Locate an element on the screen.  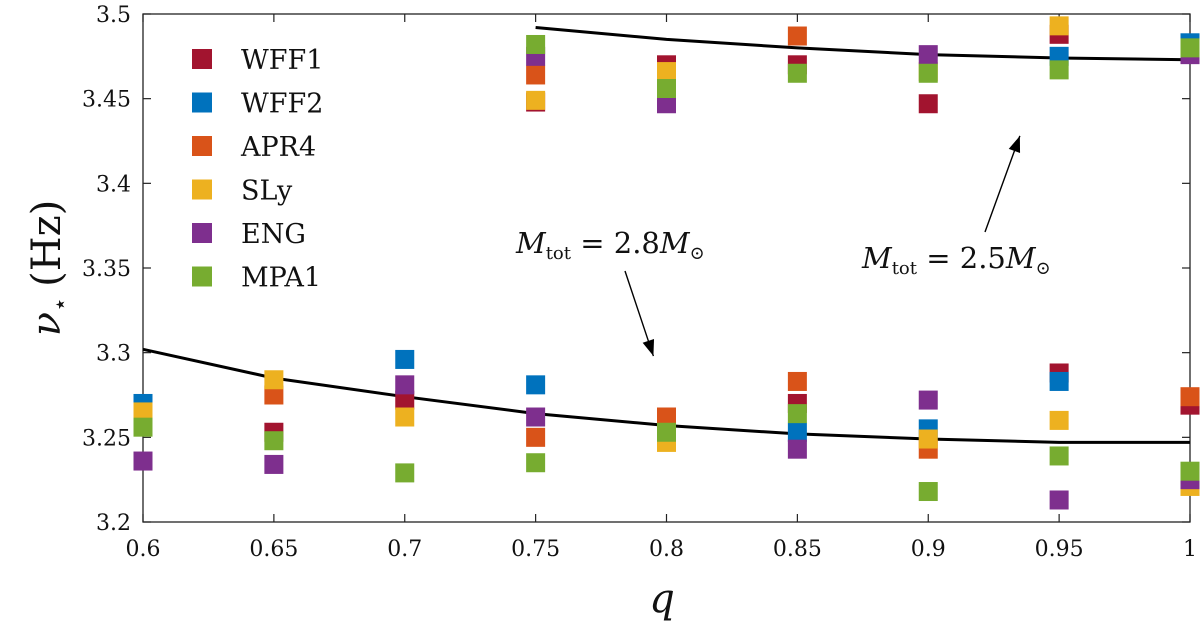
x-axis-label: q is located at coordinates (662, 599).